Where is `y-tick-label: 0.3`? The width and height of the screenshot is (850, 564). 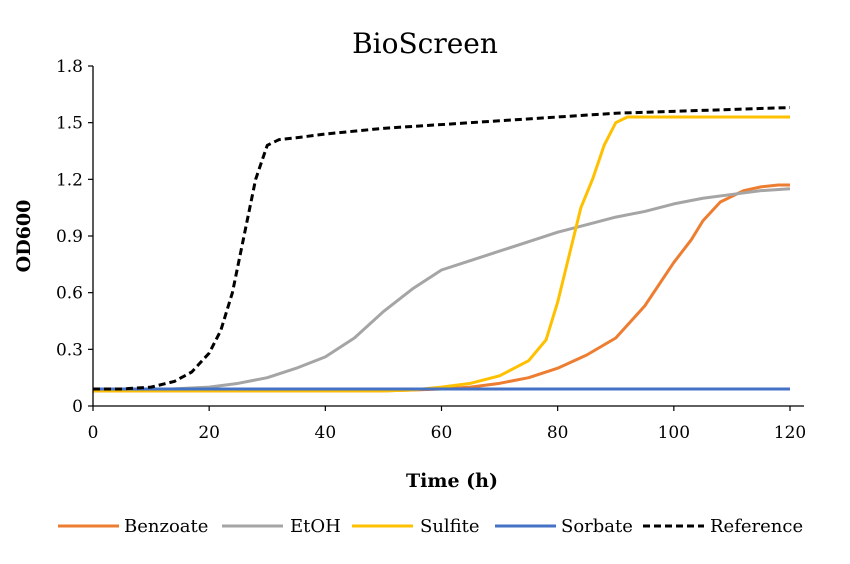
y-tick-label: 0.3 is located at coordinates (69, 350).